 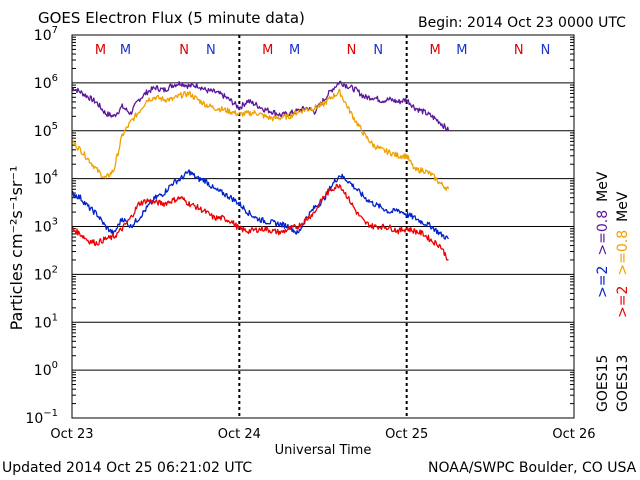 What do you see at coordinates (573, 434) in the screenshot?
I see `x-tick-label: Oct 26` at bounding box center [573, 434].